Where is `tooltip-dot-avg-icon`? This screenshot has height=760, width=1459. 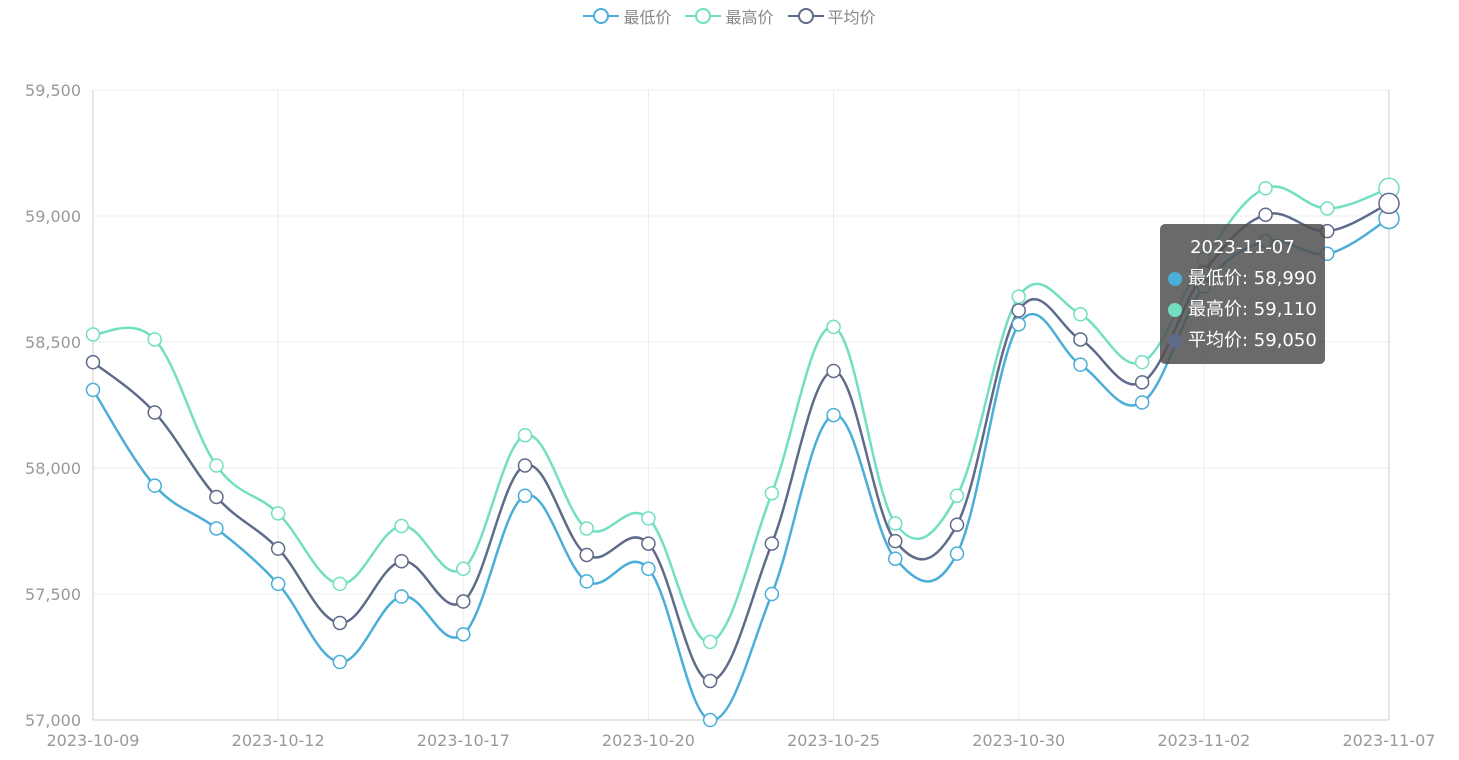 tooltip-dot-avg-icon is located at coordinates (1175, 340).